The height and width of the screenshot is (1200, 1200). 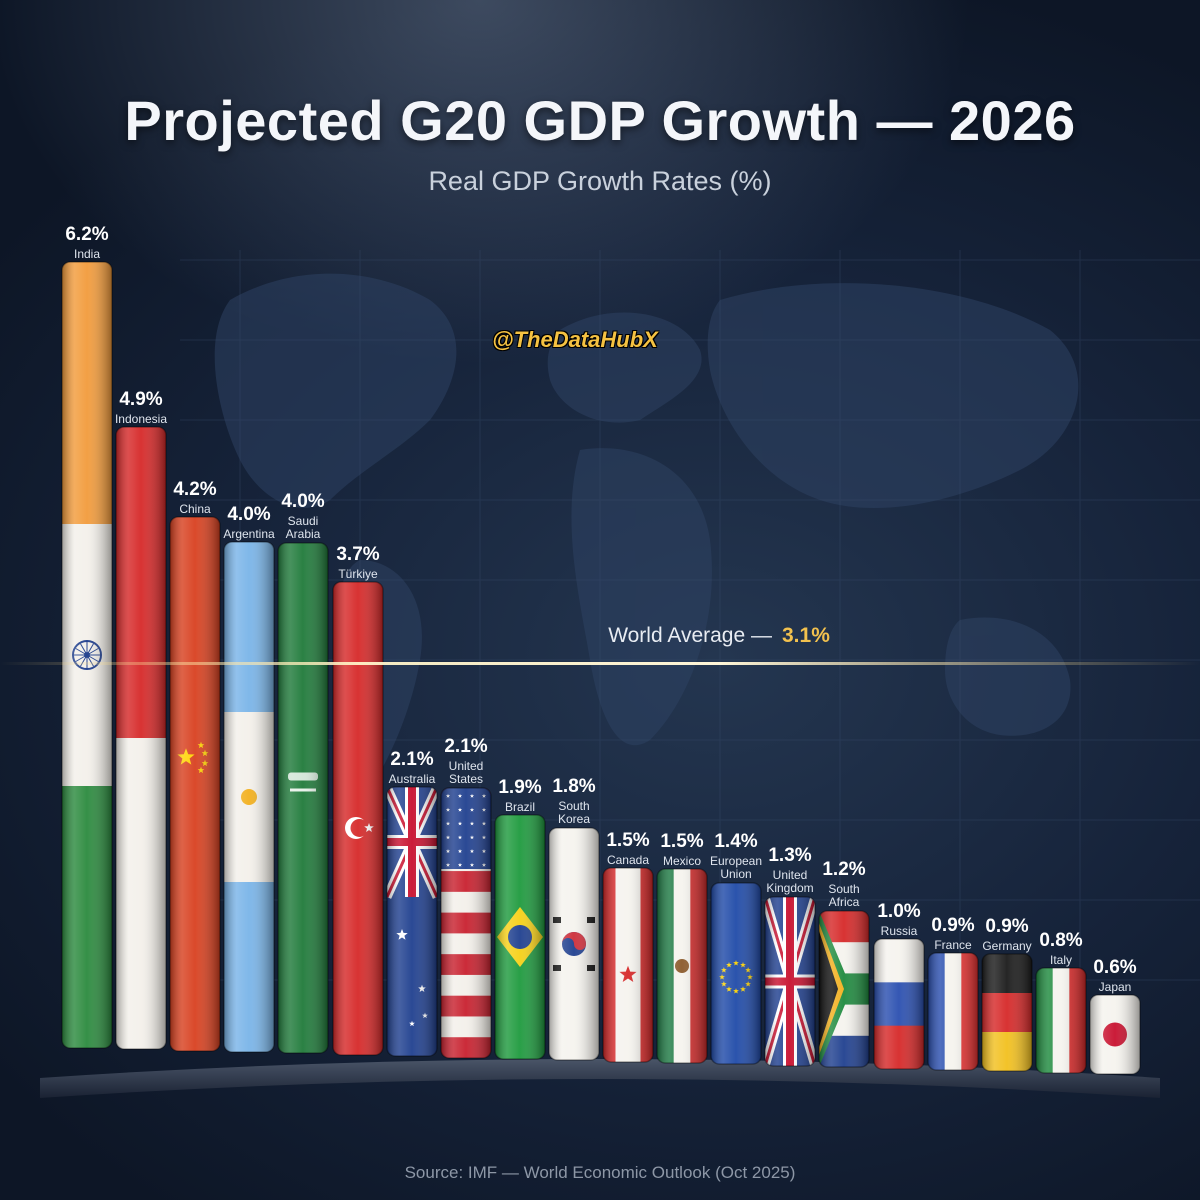 What do you see at coordinates (519, 787) in the screenshot?
I see `value-label-brazil: 1.9%` at bounding box center [519, 787].